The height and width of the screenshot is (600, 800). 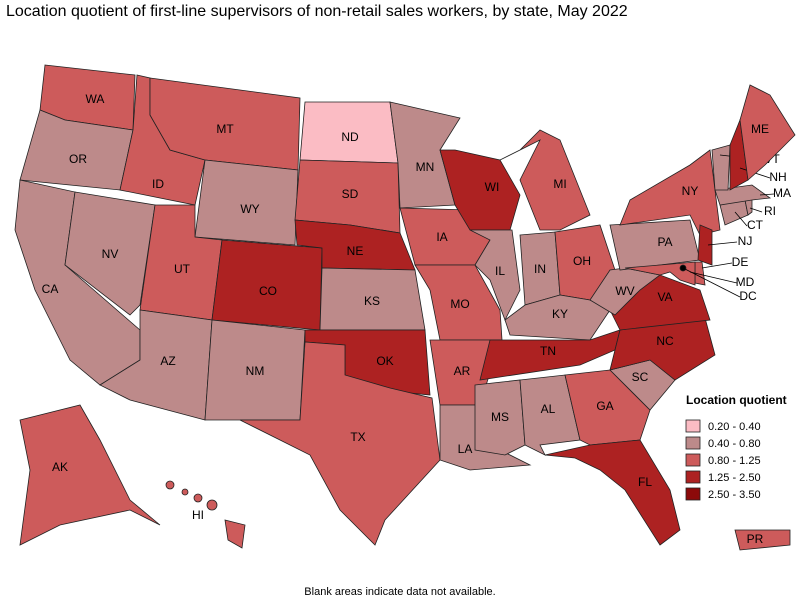 I want to click on state-label: VA, so click(x=664, y=297).